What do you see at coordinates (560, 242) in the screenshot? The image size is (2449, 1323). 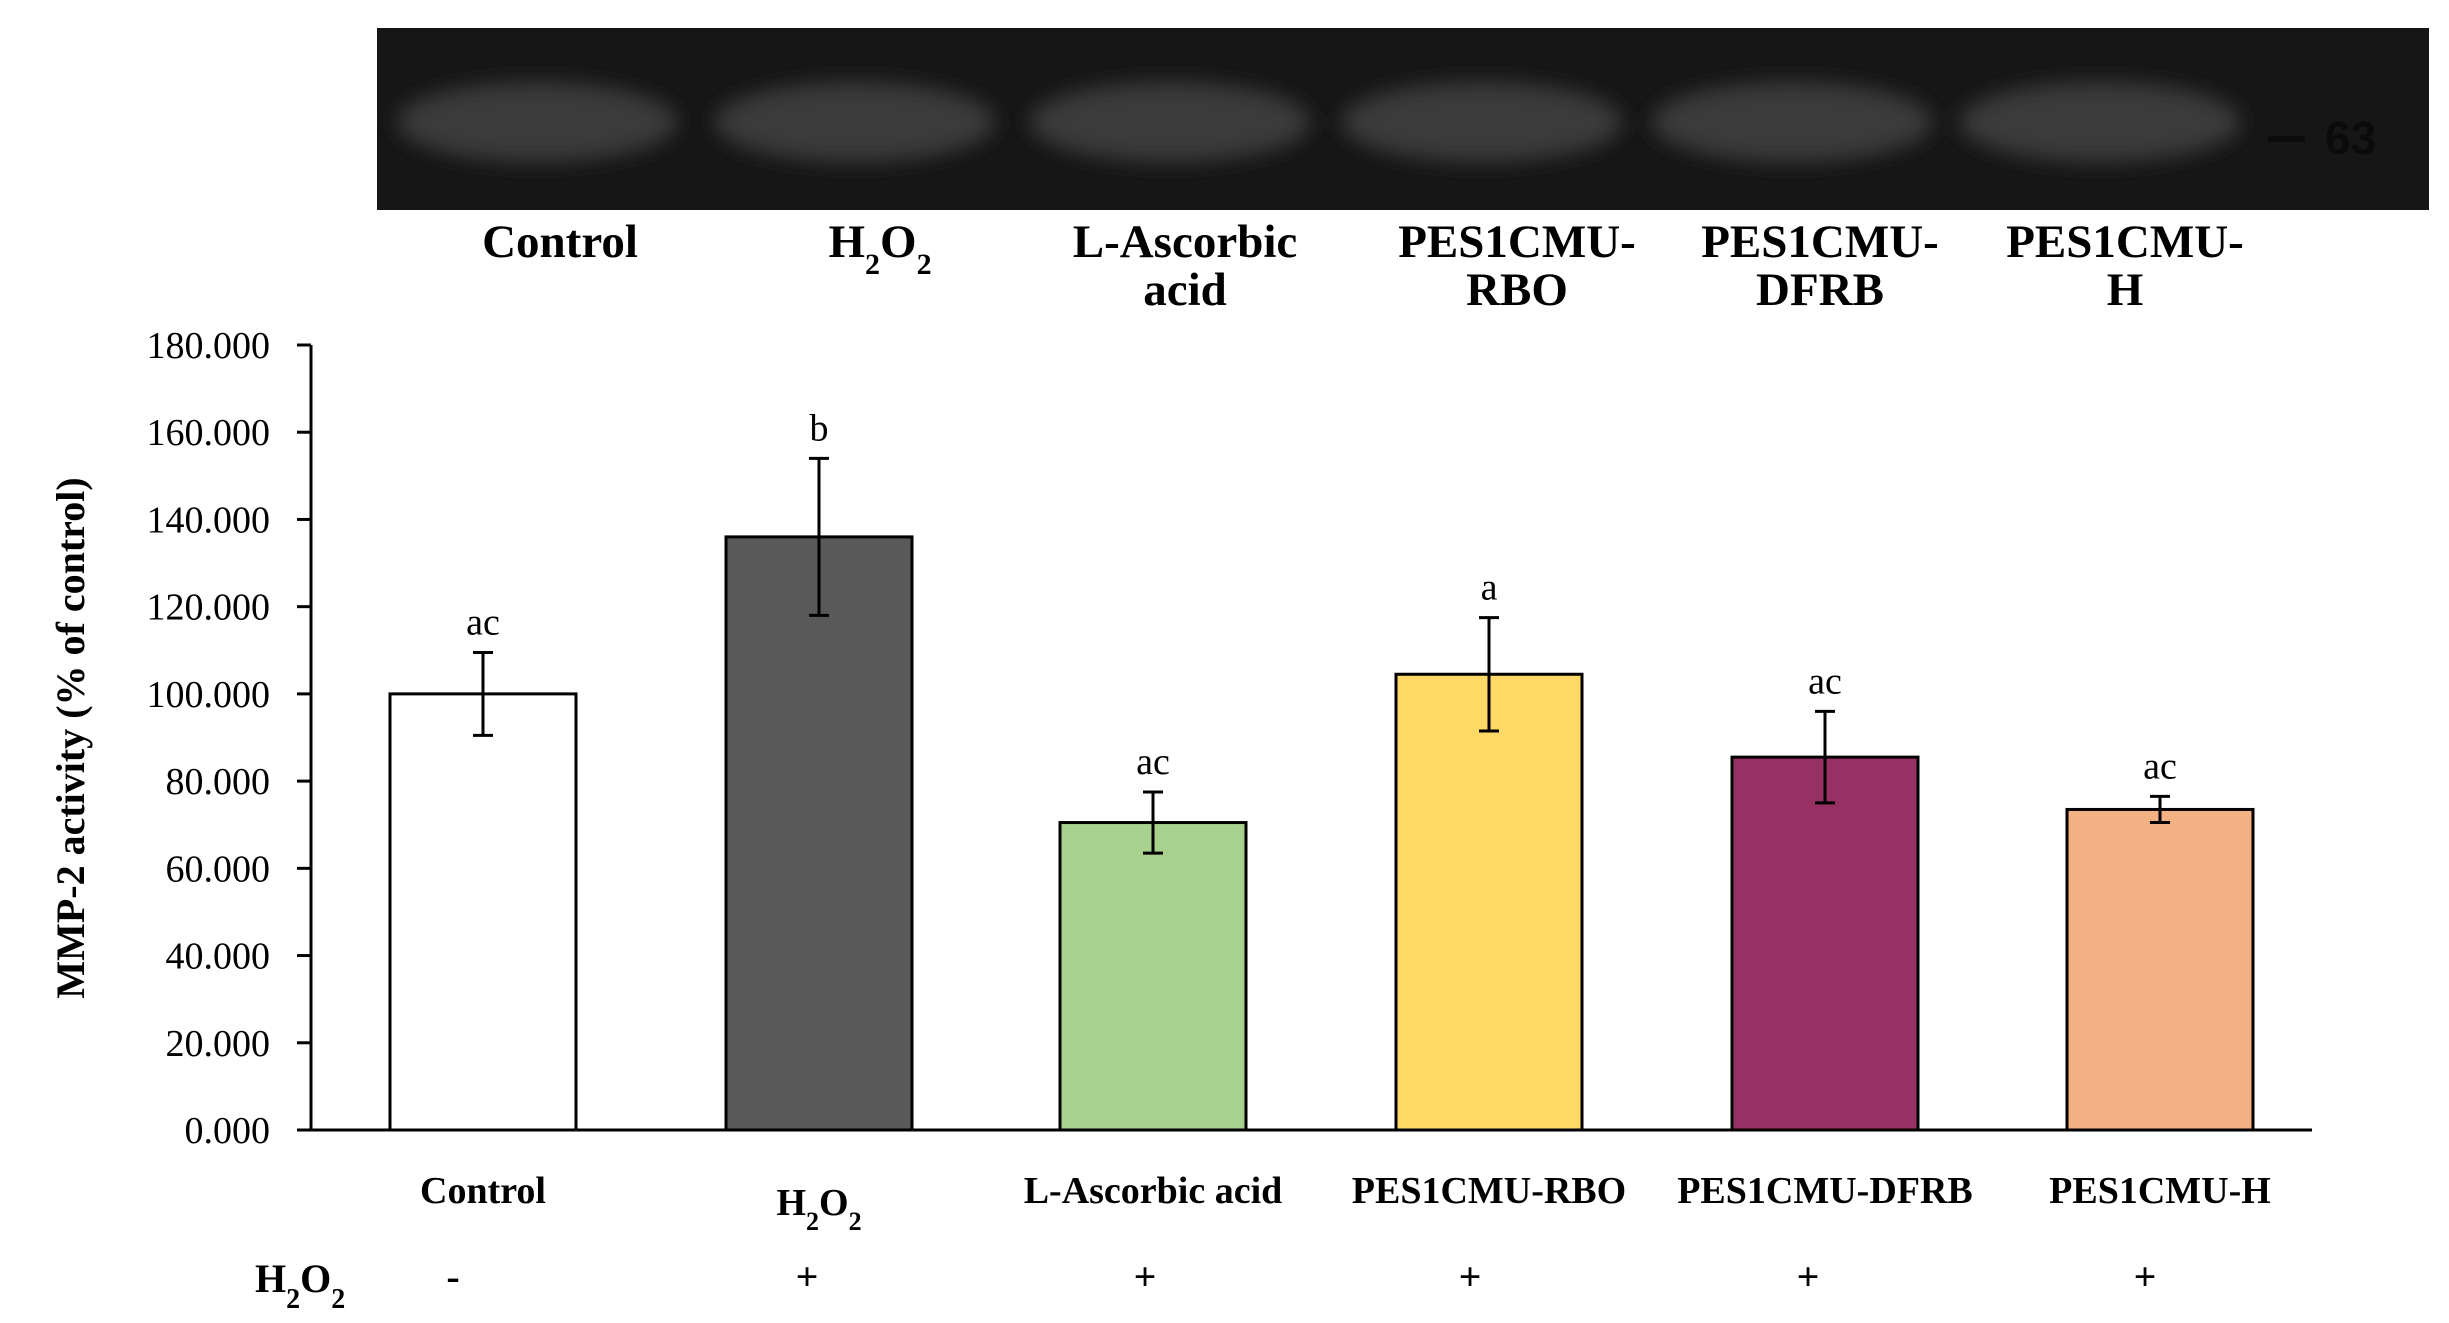 I see `gel-lane-label: Control` at bounding box center [560, 242].